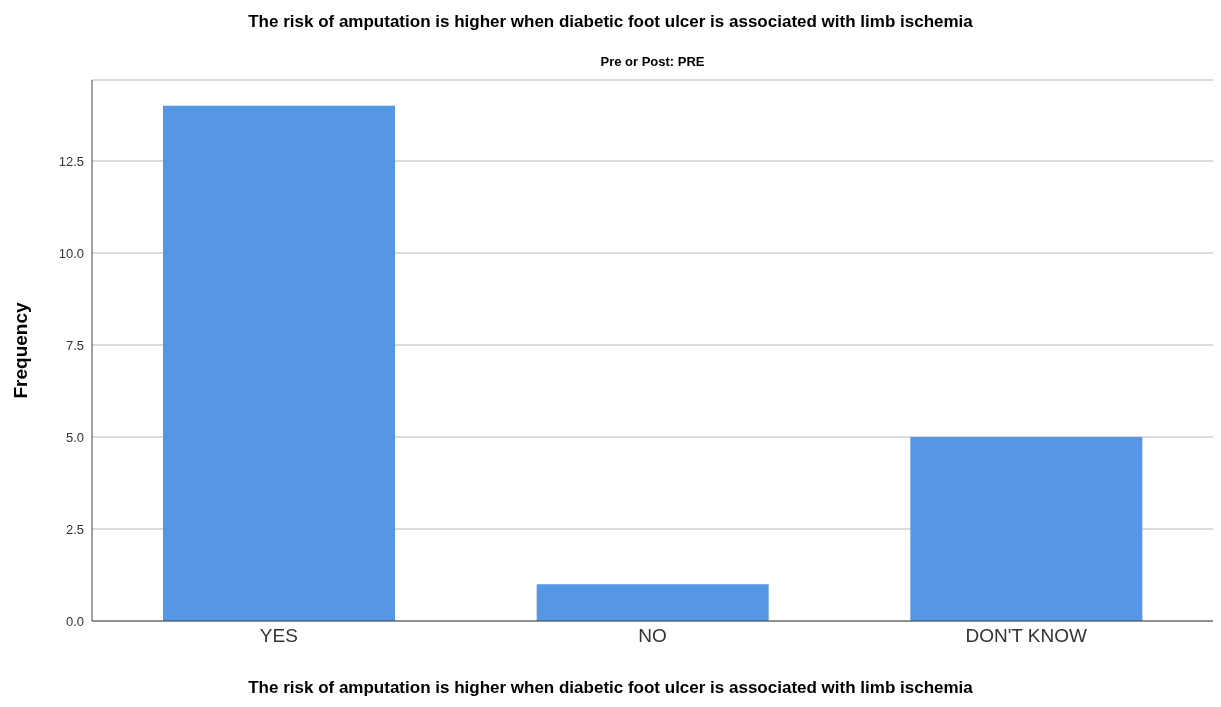  What do you see at coordinates (20, 350) in the screenshot?
I see `y-axis-title: Frequency` at bounding box center [20, 350].